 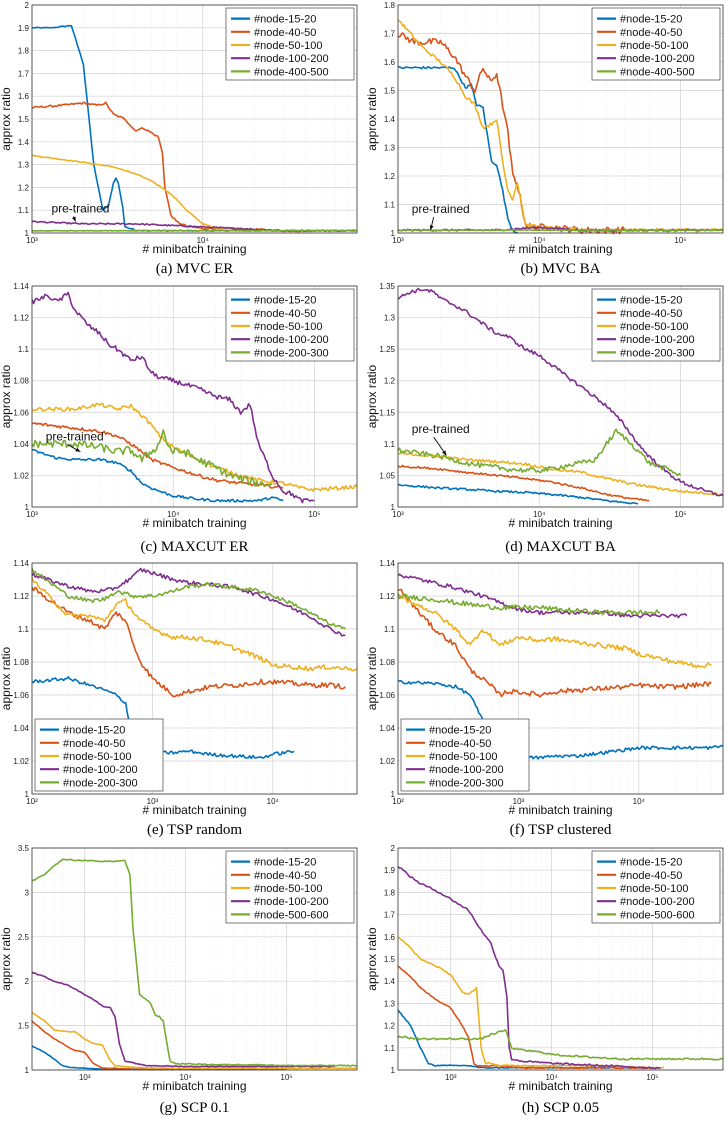 What do you see at coordinates (291, 353) in the screenshot?
I see `legend-label: #node-200-300` at bounding box center [291, 353].